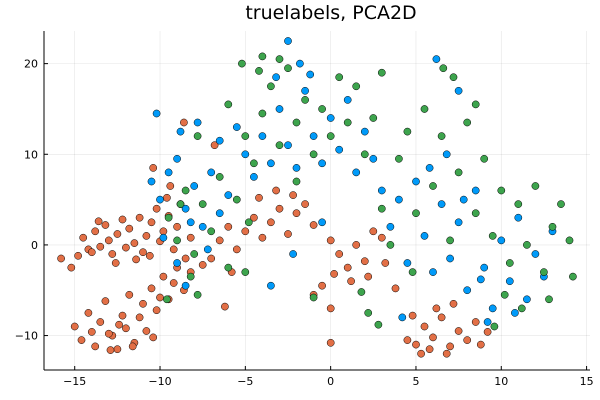 This screenshot has height=400, width=600. I want to click on x-tick-label: 0, so click(330, 381).